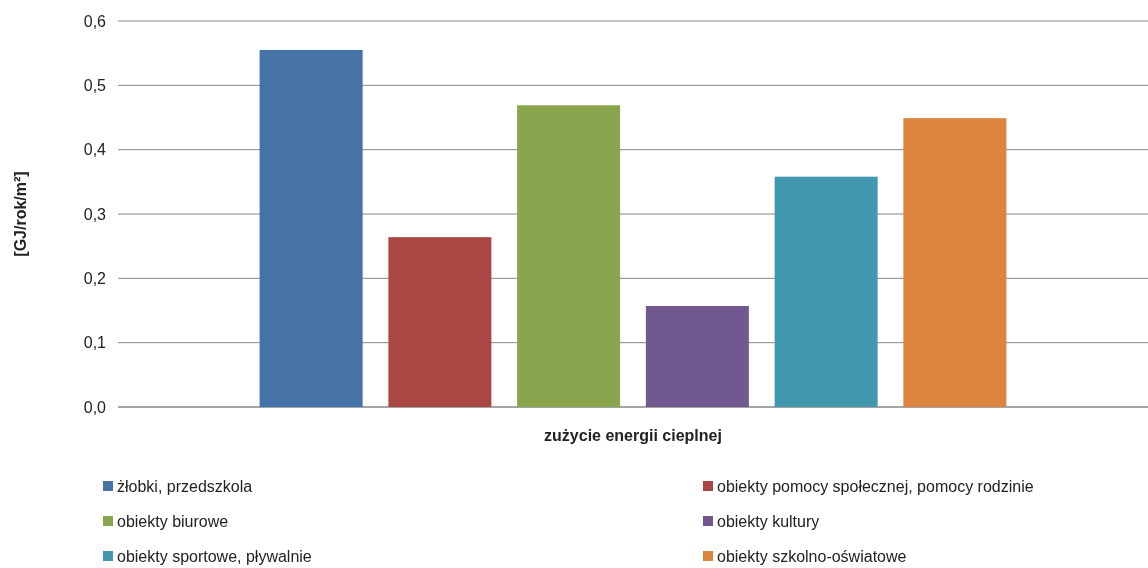 The height and width of the screenshot is (568, 1148). I want to click on y-tick-label: 0,0, so click(95, 407).